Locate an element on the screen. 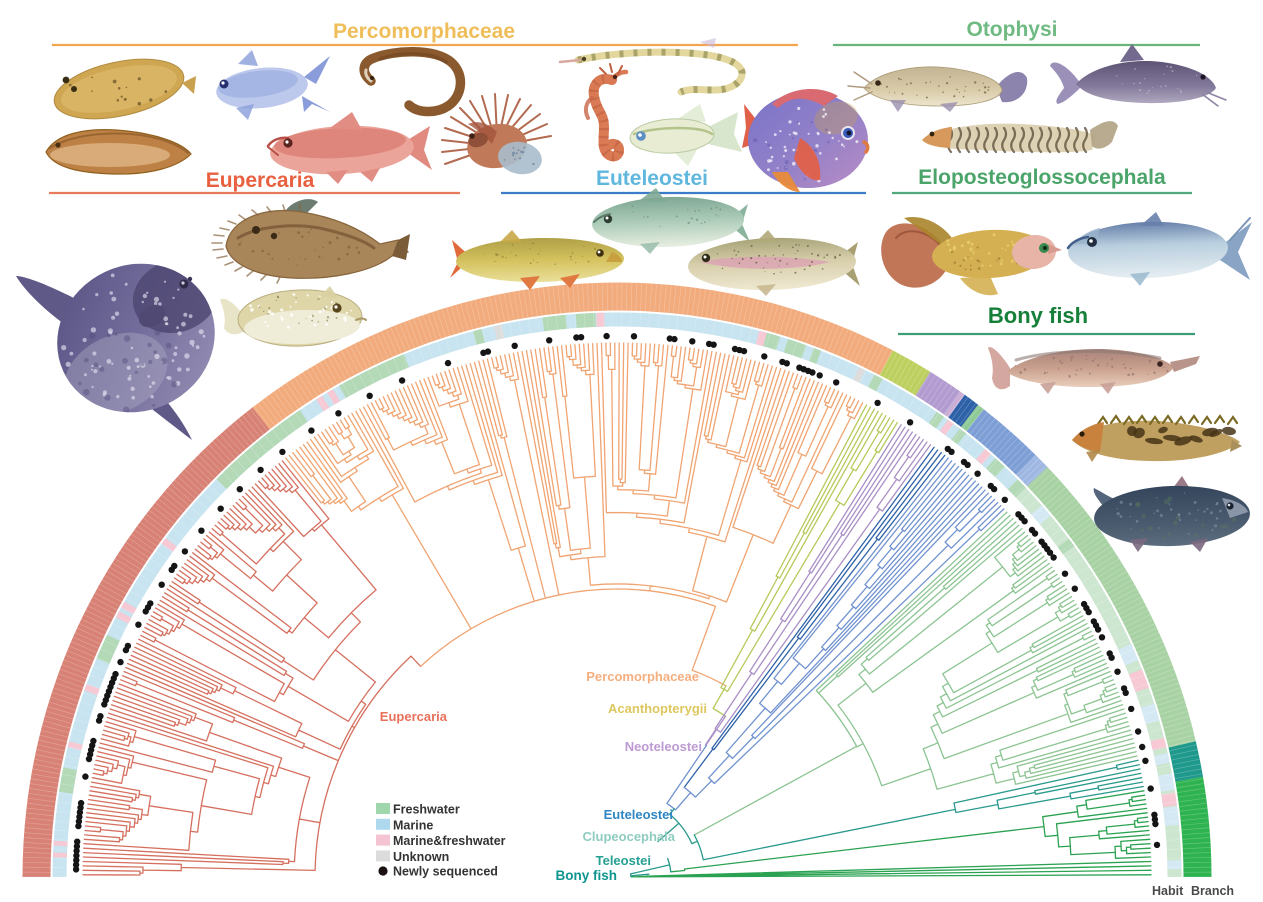 Image resolution: width=1263 pixels, height=902 pixels. svg-text: Otophysi is located at coordinates (1011, 29).